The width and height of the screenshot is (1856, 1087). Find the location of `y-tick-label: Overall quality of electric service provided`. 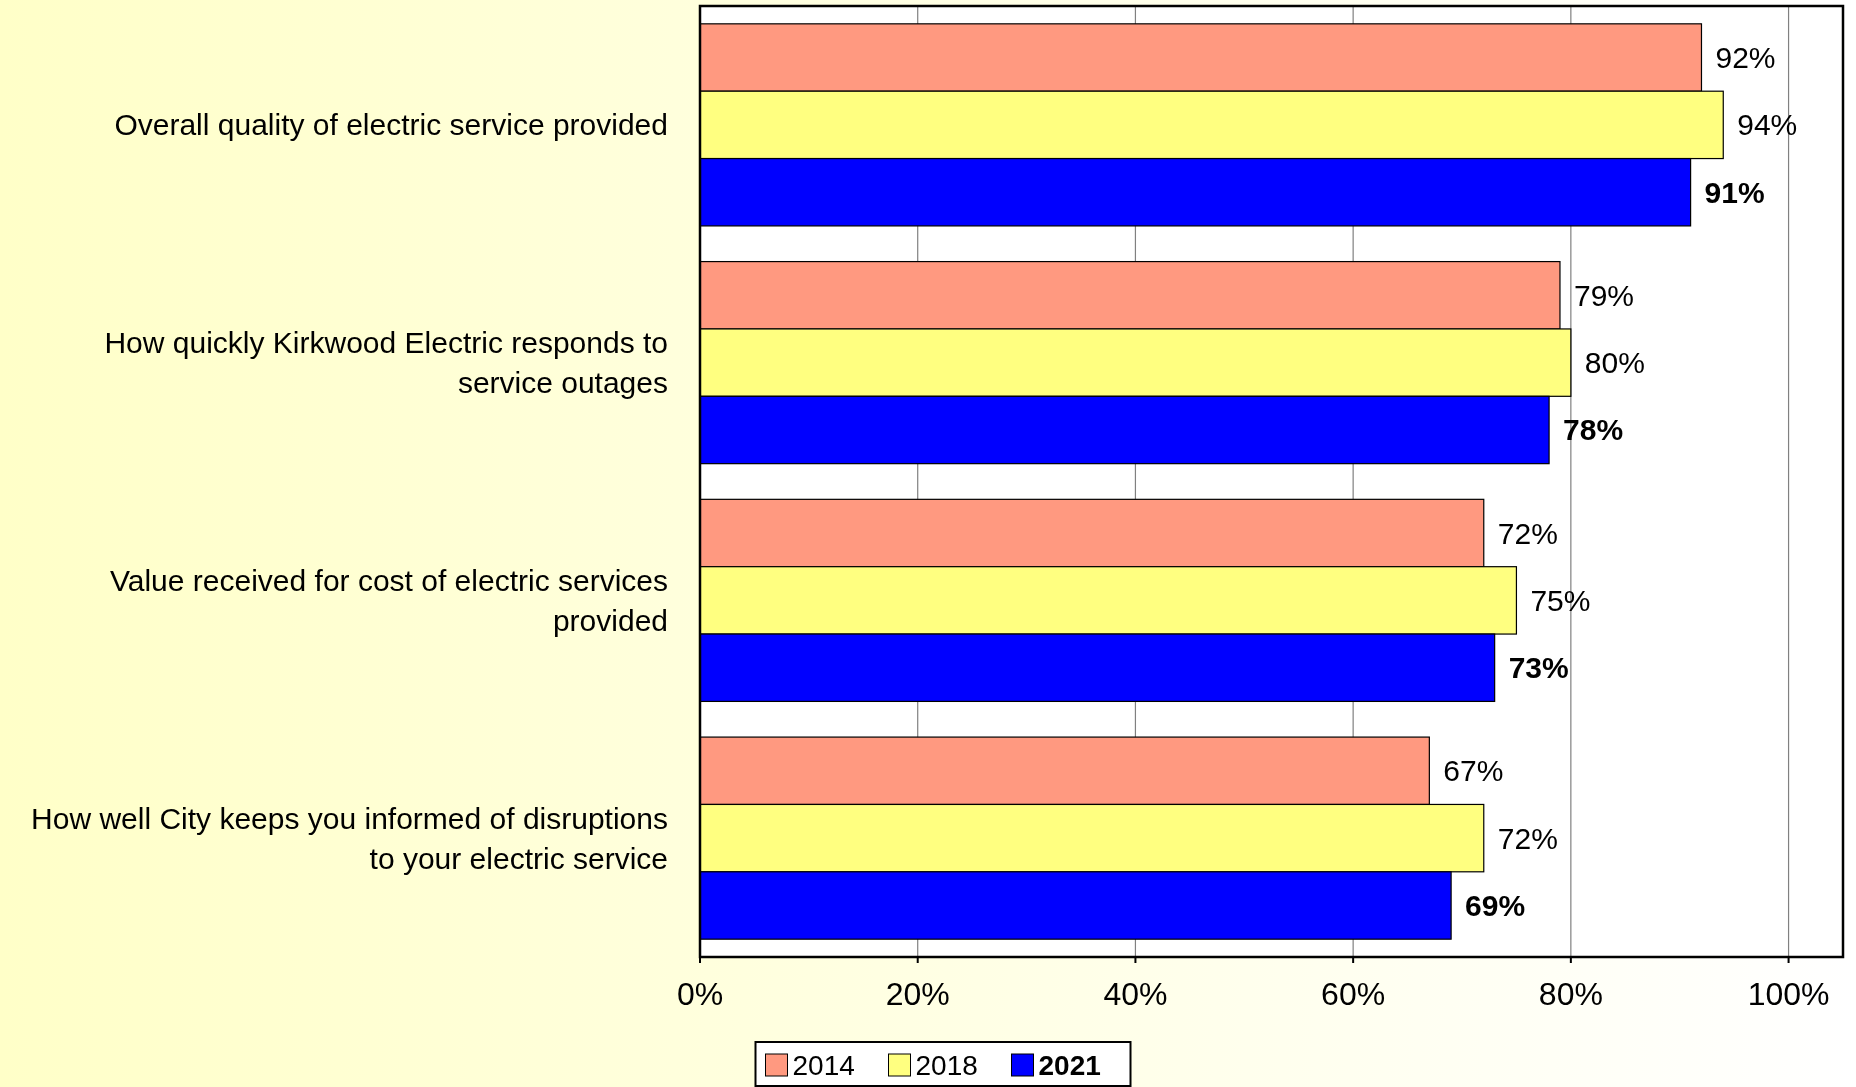

y-tick-label: Overall quality of electric service provided is located at coordinates (391, 125).